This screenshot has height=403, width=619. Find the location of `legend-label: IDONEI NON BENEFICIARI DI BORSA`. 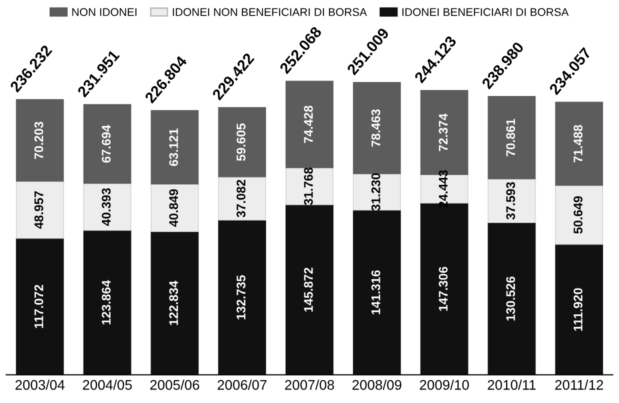

legend-label: IDONEI NON BENEFICIARI DI BORSA is located at coordinates (269, 12).